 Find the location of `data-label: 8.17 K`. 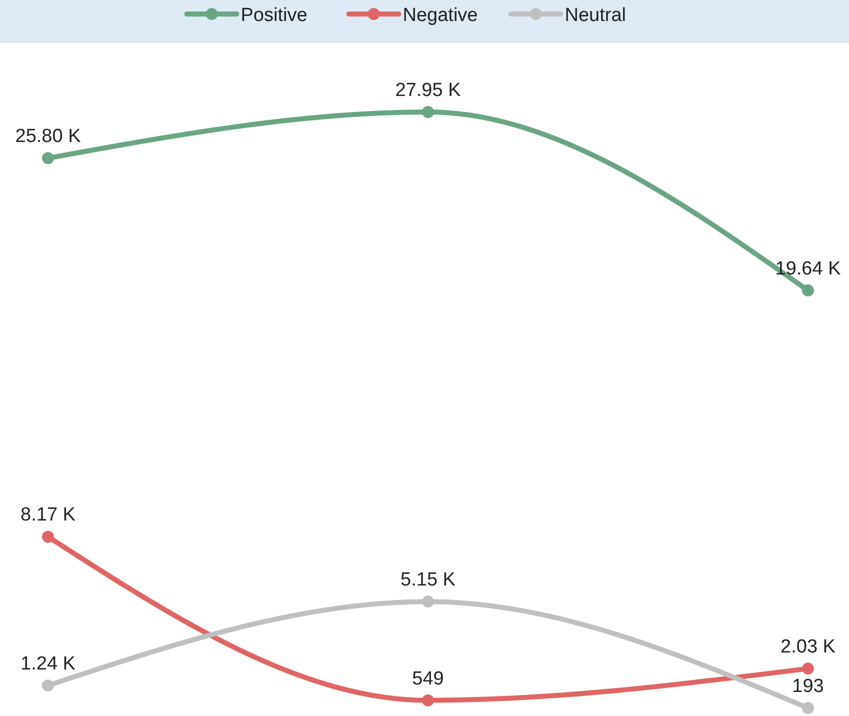

data-label: 8.17 K is located at coordinates (48, 515).